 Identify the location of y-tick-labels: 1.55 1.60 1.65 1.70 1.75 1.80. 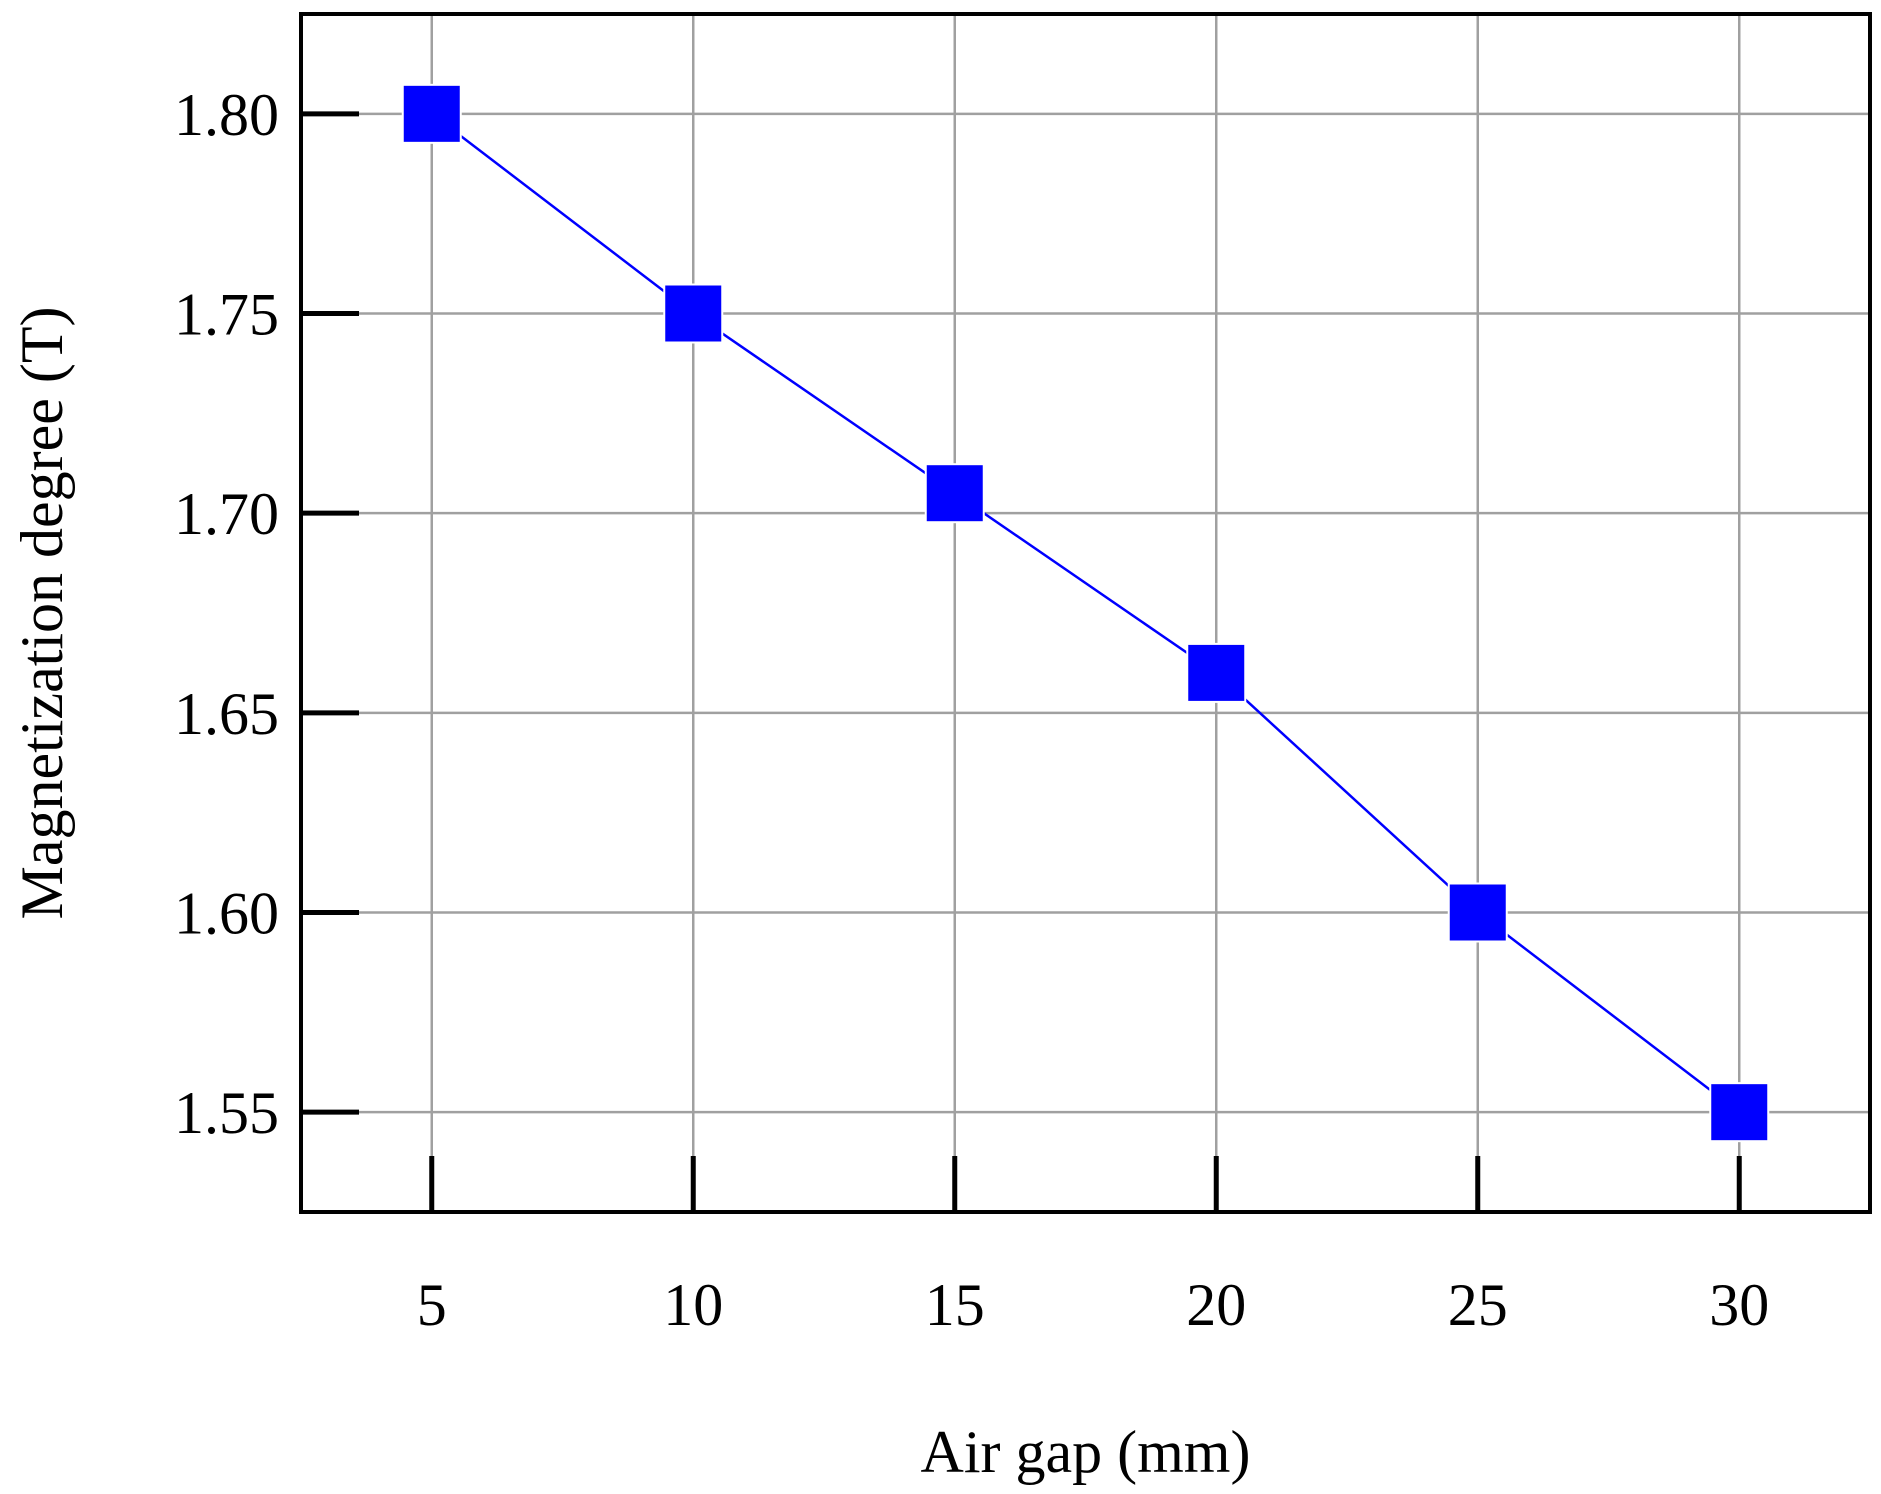
(226, 614).